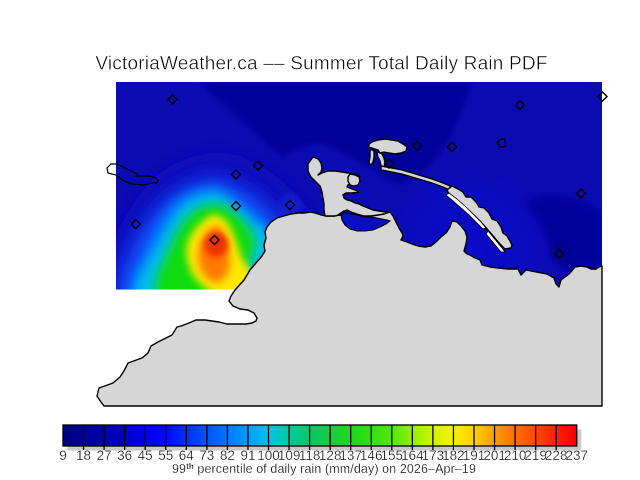 This screenshot has height=480, width=640. I want to click on svg-text: 219, so click(535, 455).